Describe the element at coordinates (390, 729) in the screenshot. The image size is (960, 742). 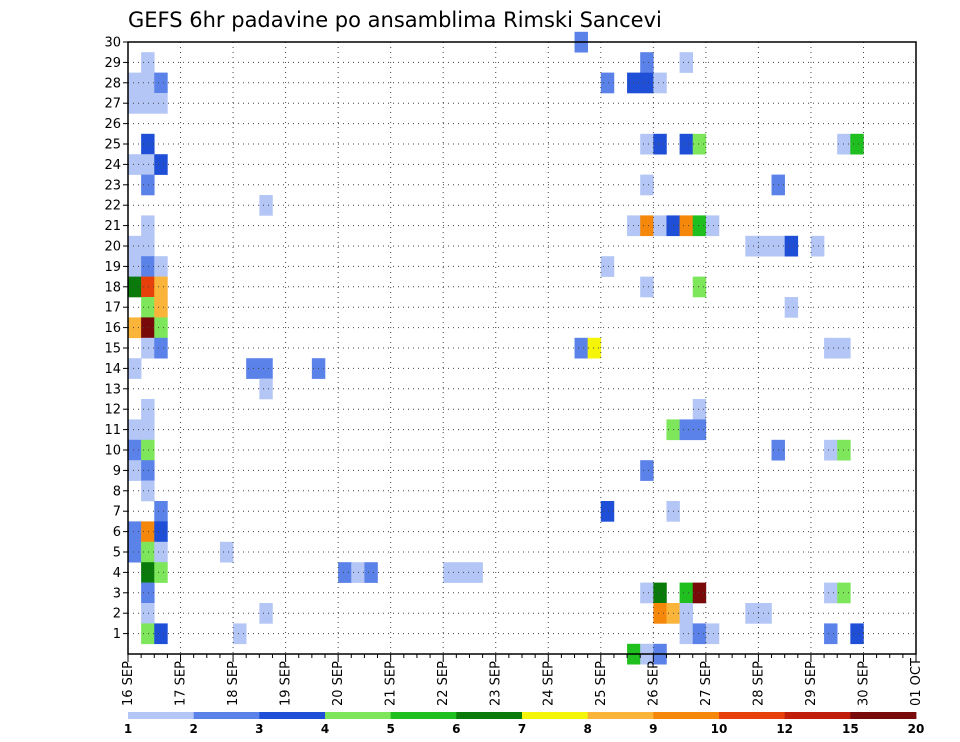
I see `legend-threshold-label: 5` at that location.